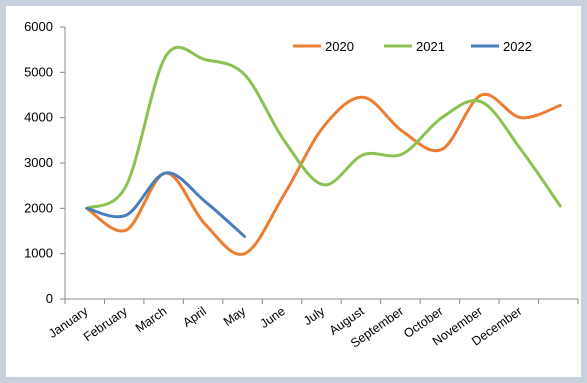 Image resolution: width=587 pixels, height=383 pixels. I want to click on x-tick-label: June, so click(273, 317).